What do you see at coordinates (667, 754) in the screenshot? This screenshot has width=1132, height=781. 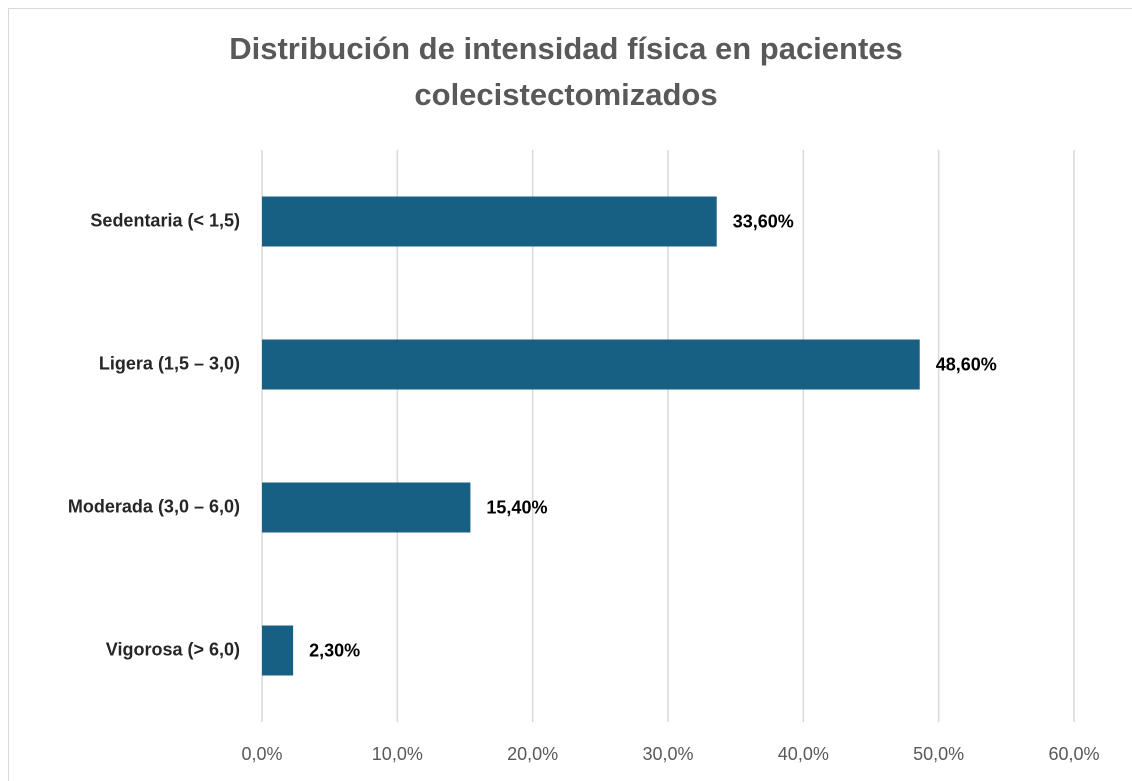 I see `x-tick-label: 30,0%` at bounding box center [667, 754].